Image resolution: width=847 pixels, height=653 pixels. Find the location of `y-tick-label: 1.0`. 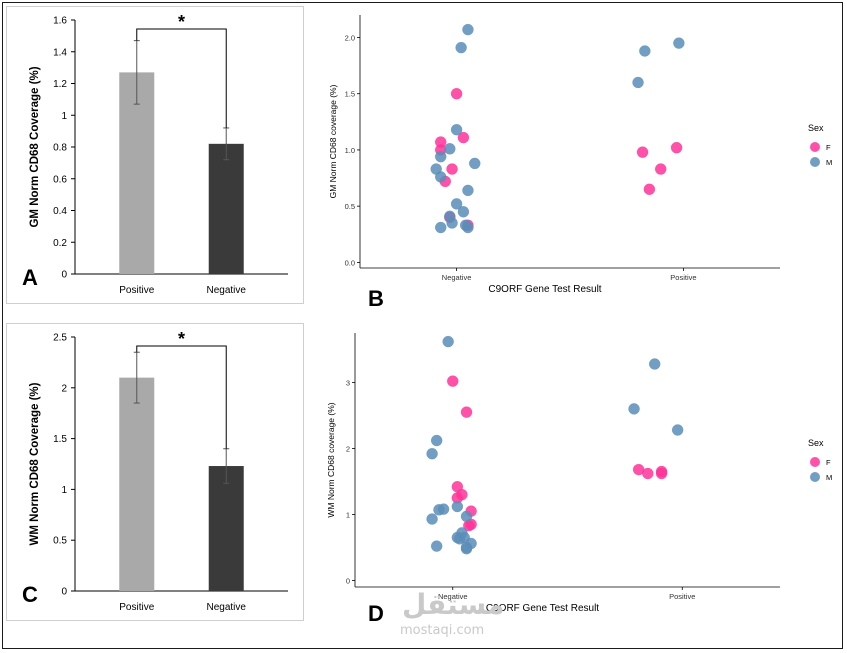

y-tick-label: 1.0 is located at coordinates (350, 150).